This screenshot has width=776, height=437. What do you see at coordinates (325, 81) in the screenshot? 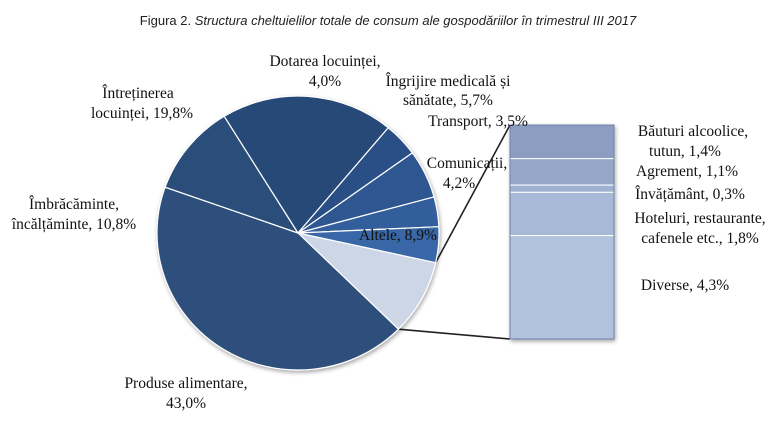
I see `slice-label-dotarea-line2: 4,0%` at bounding box center [325, 81].